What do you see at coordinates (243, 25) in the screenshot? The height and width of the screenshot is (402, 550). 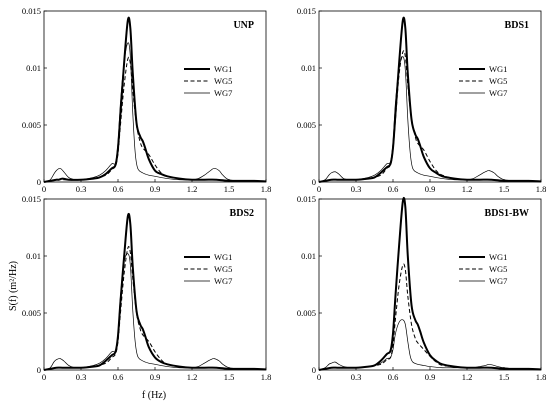 I see `panel-title: UNP` at bounding box center [243, 25].